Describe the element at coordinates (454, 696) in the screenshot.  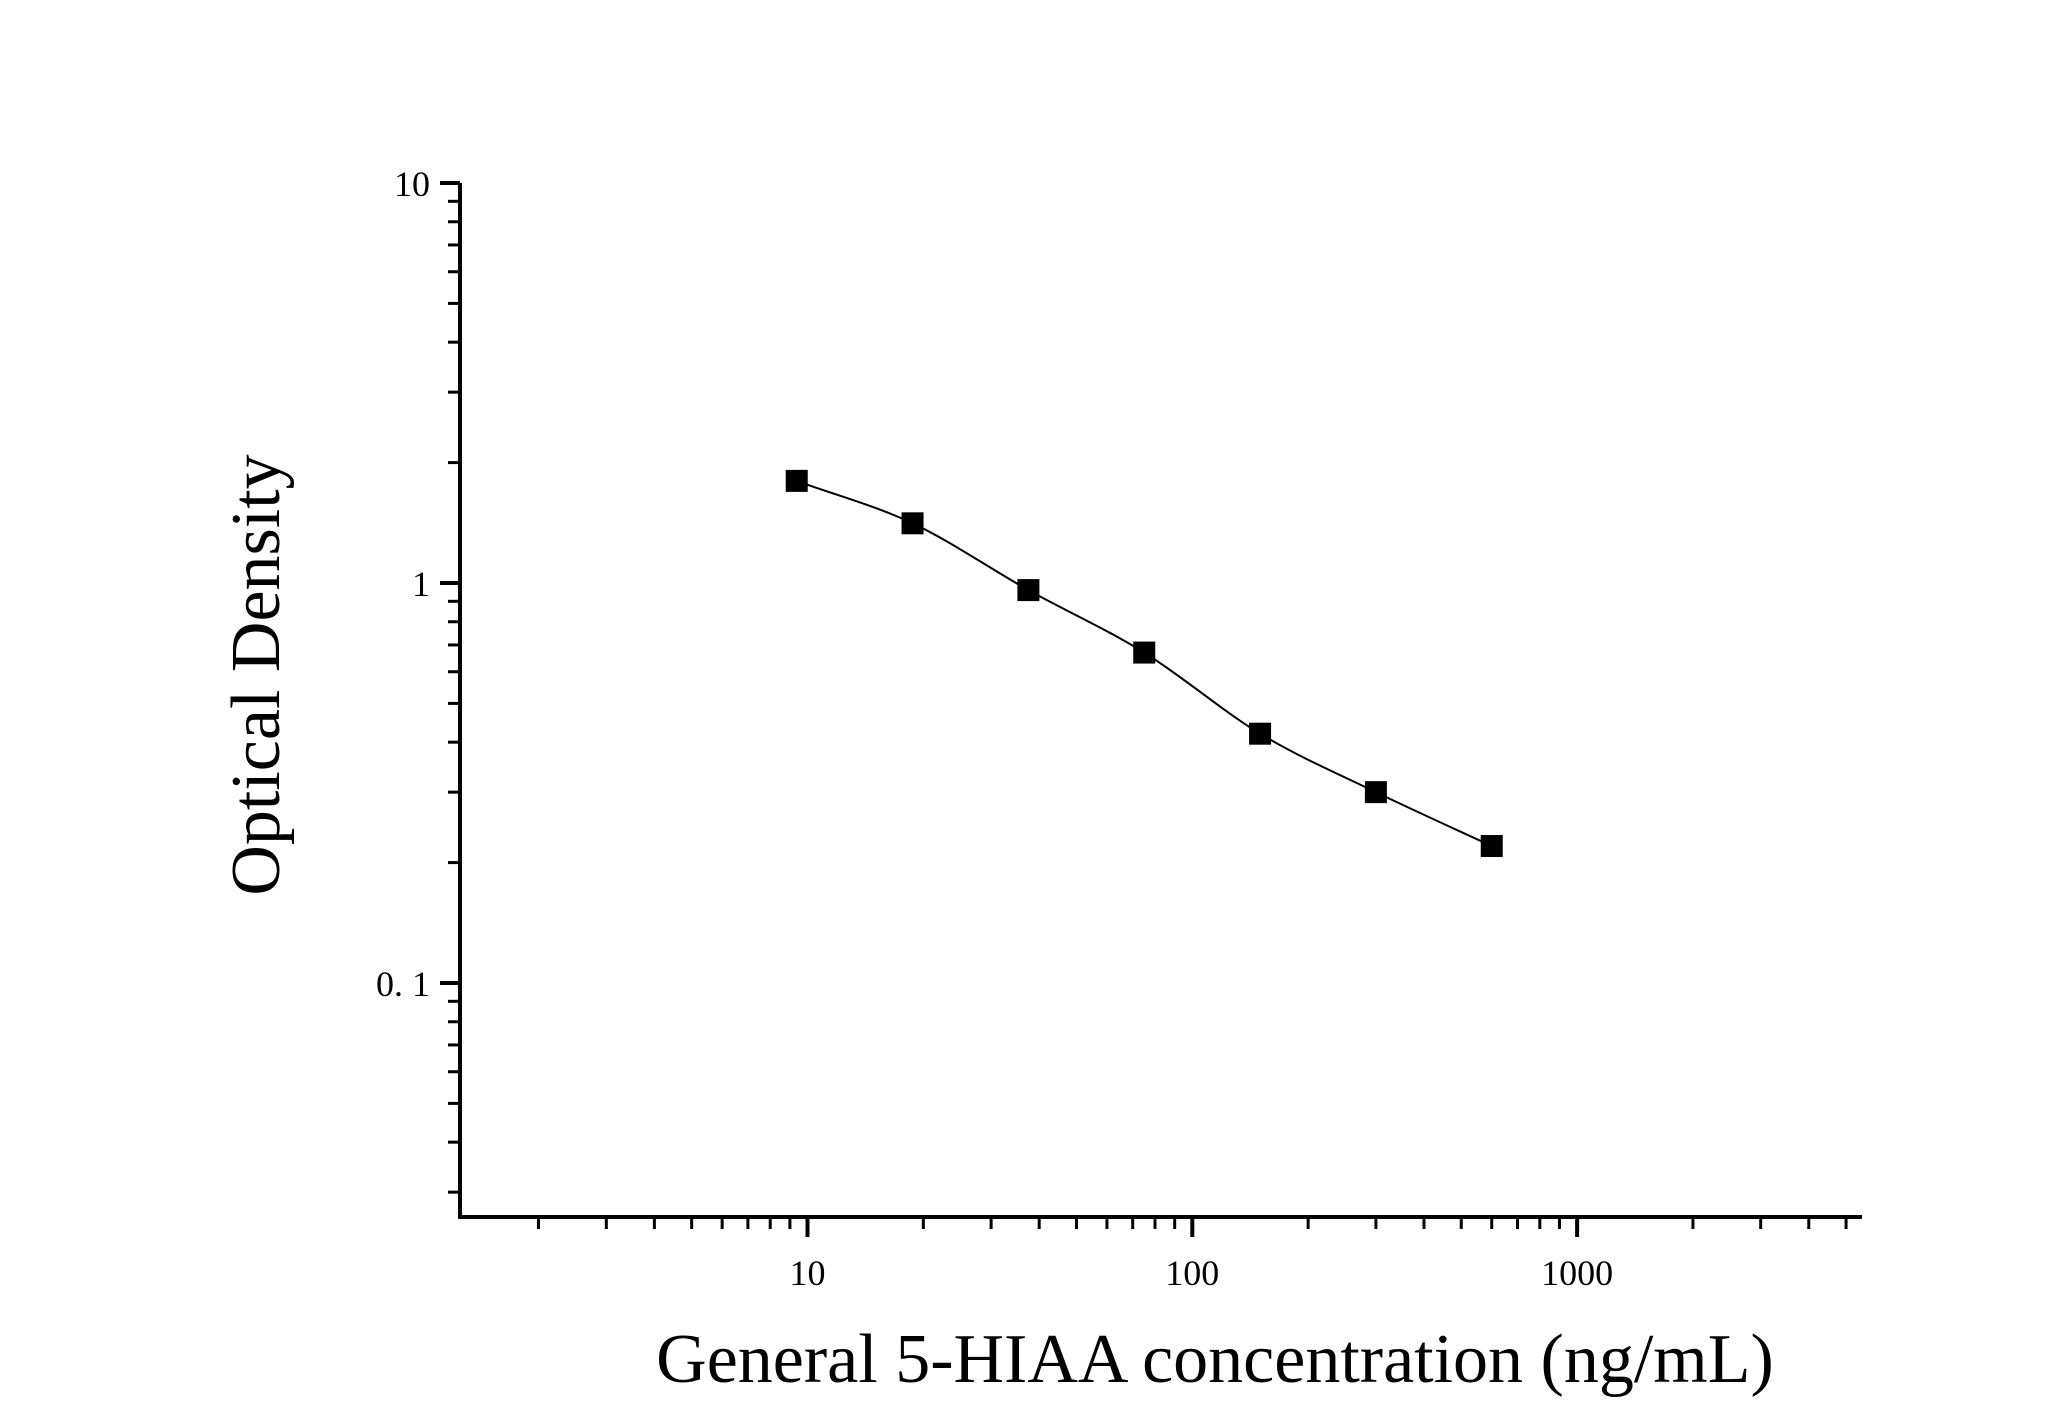
I see `y-minor-ticks` at that location.